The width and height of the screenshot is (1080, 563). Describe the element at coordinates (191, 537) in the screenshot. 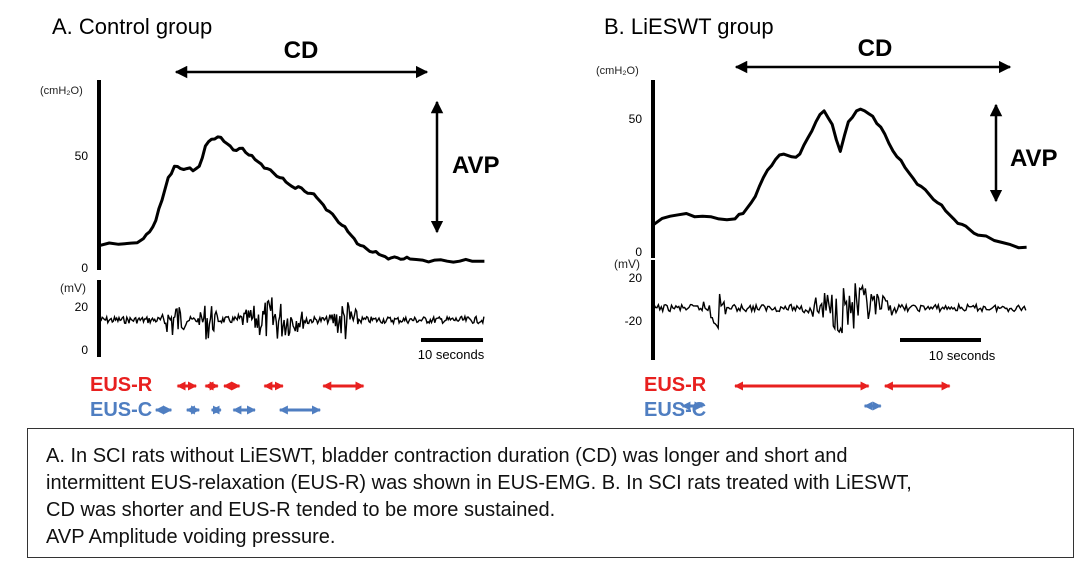

I see `caption-line: AVP Amplitude voiding pressure.` at that location.